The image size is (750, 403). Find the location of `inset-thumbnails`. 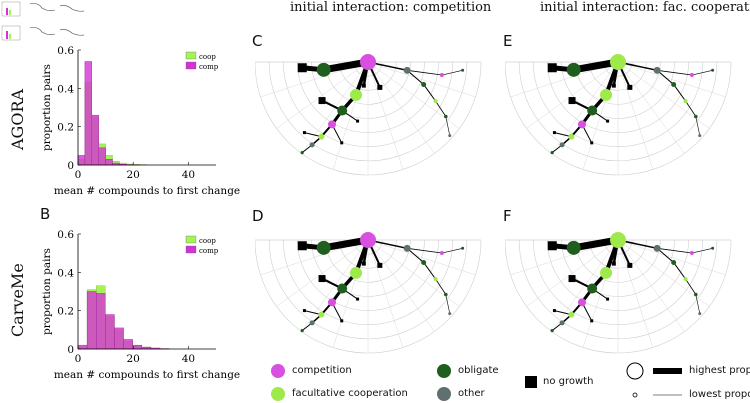

inset-thumbnails is located at coordinates (43, 21).